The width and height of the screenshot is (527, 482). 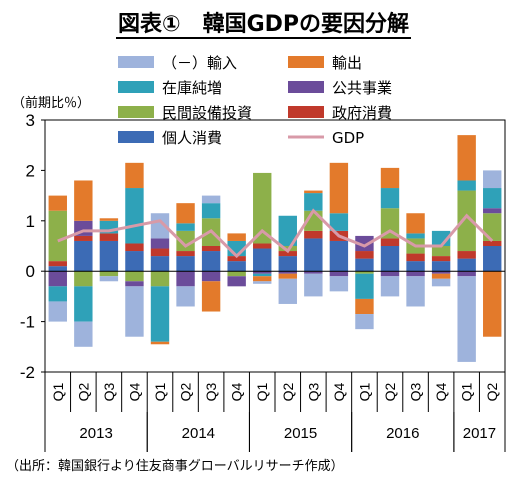 What do you see at coordinates (175, 466) in the screenshot?
I see `source-note: （出所：韓国銀行より住友商事グローバルリサーチ作成）` at bounding box center [175, 466].